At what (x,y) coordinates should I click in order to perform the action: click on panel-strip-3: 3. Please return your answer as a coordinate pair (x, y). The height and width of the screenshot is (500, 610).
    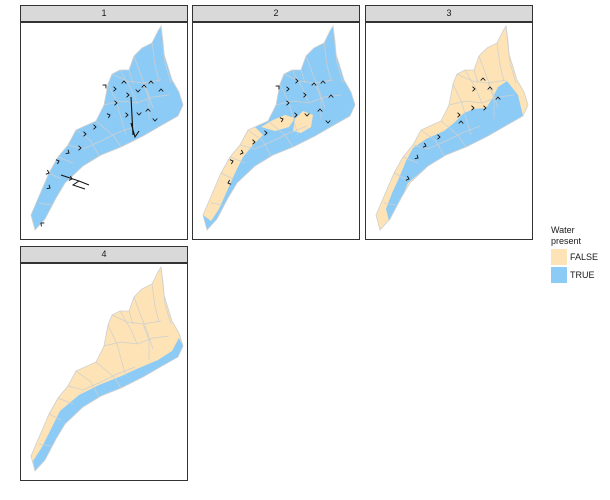
    Looking at the image, I should click on (449, 13).